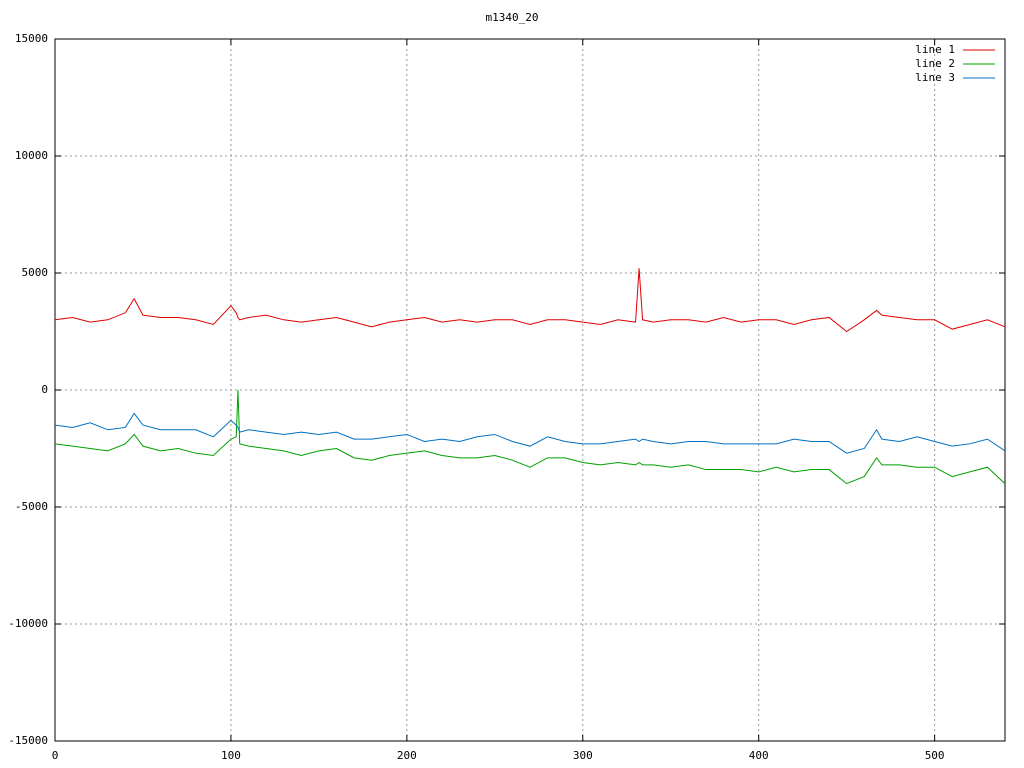 The image size is (1024, 768). I want to click on x-tick-label: 300, so click(583, 755).